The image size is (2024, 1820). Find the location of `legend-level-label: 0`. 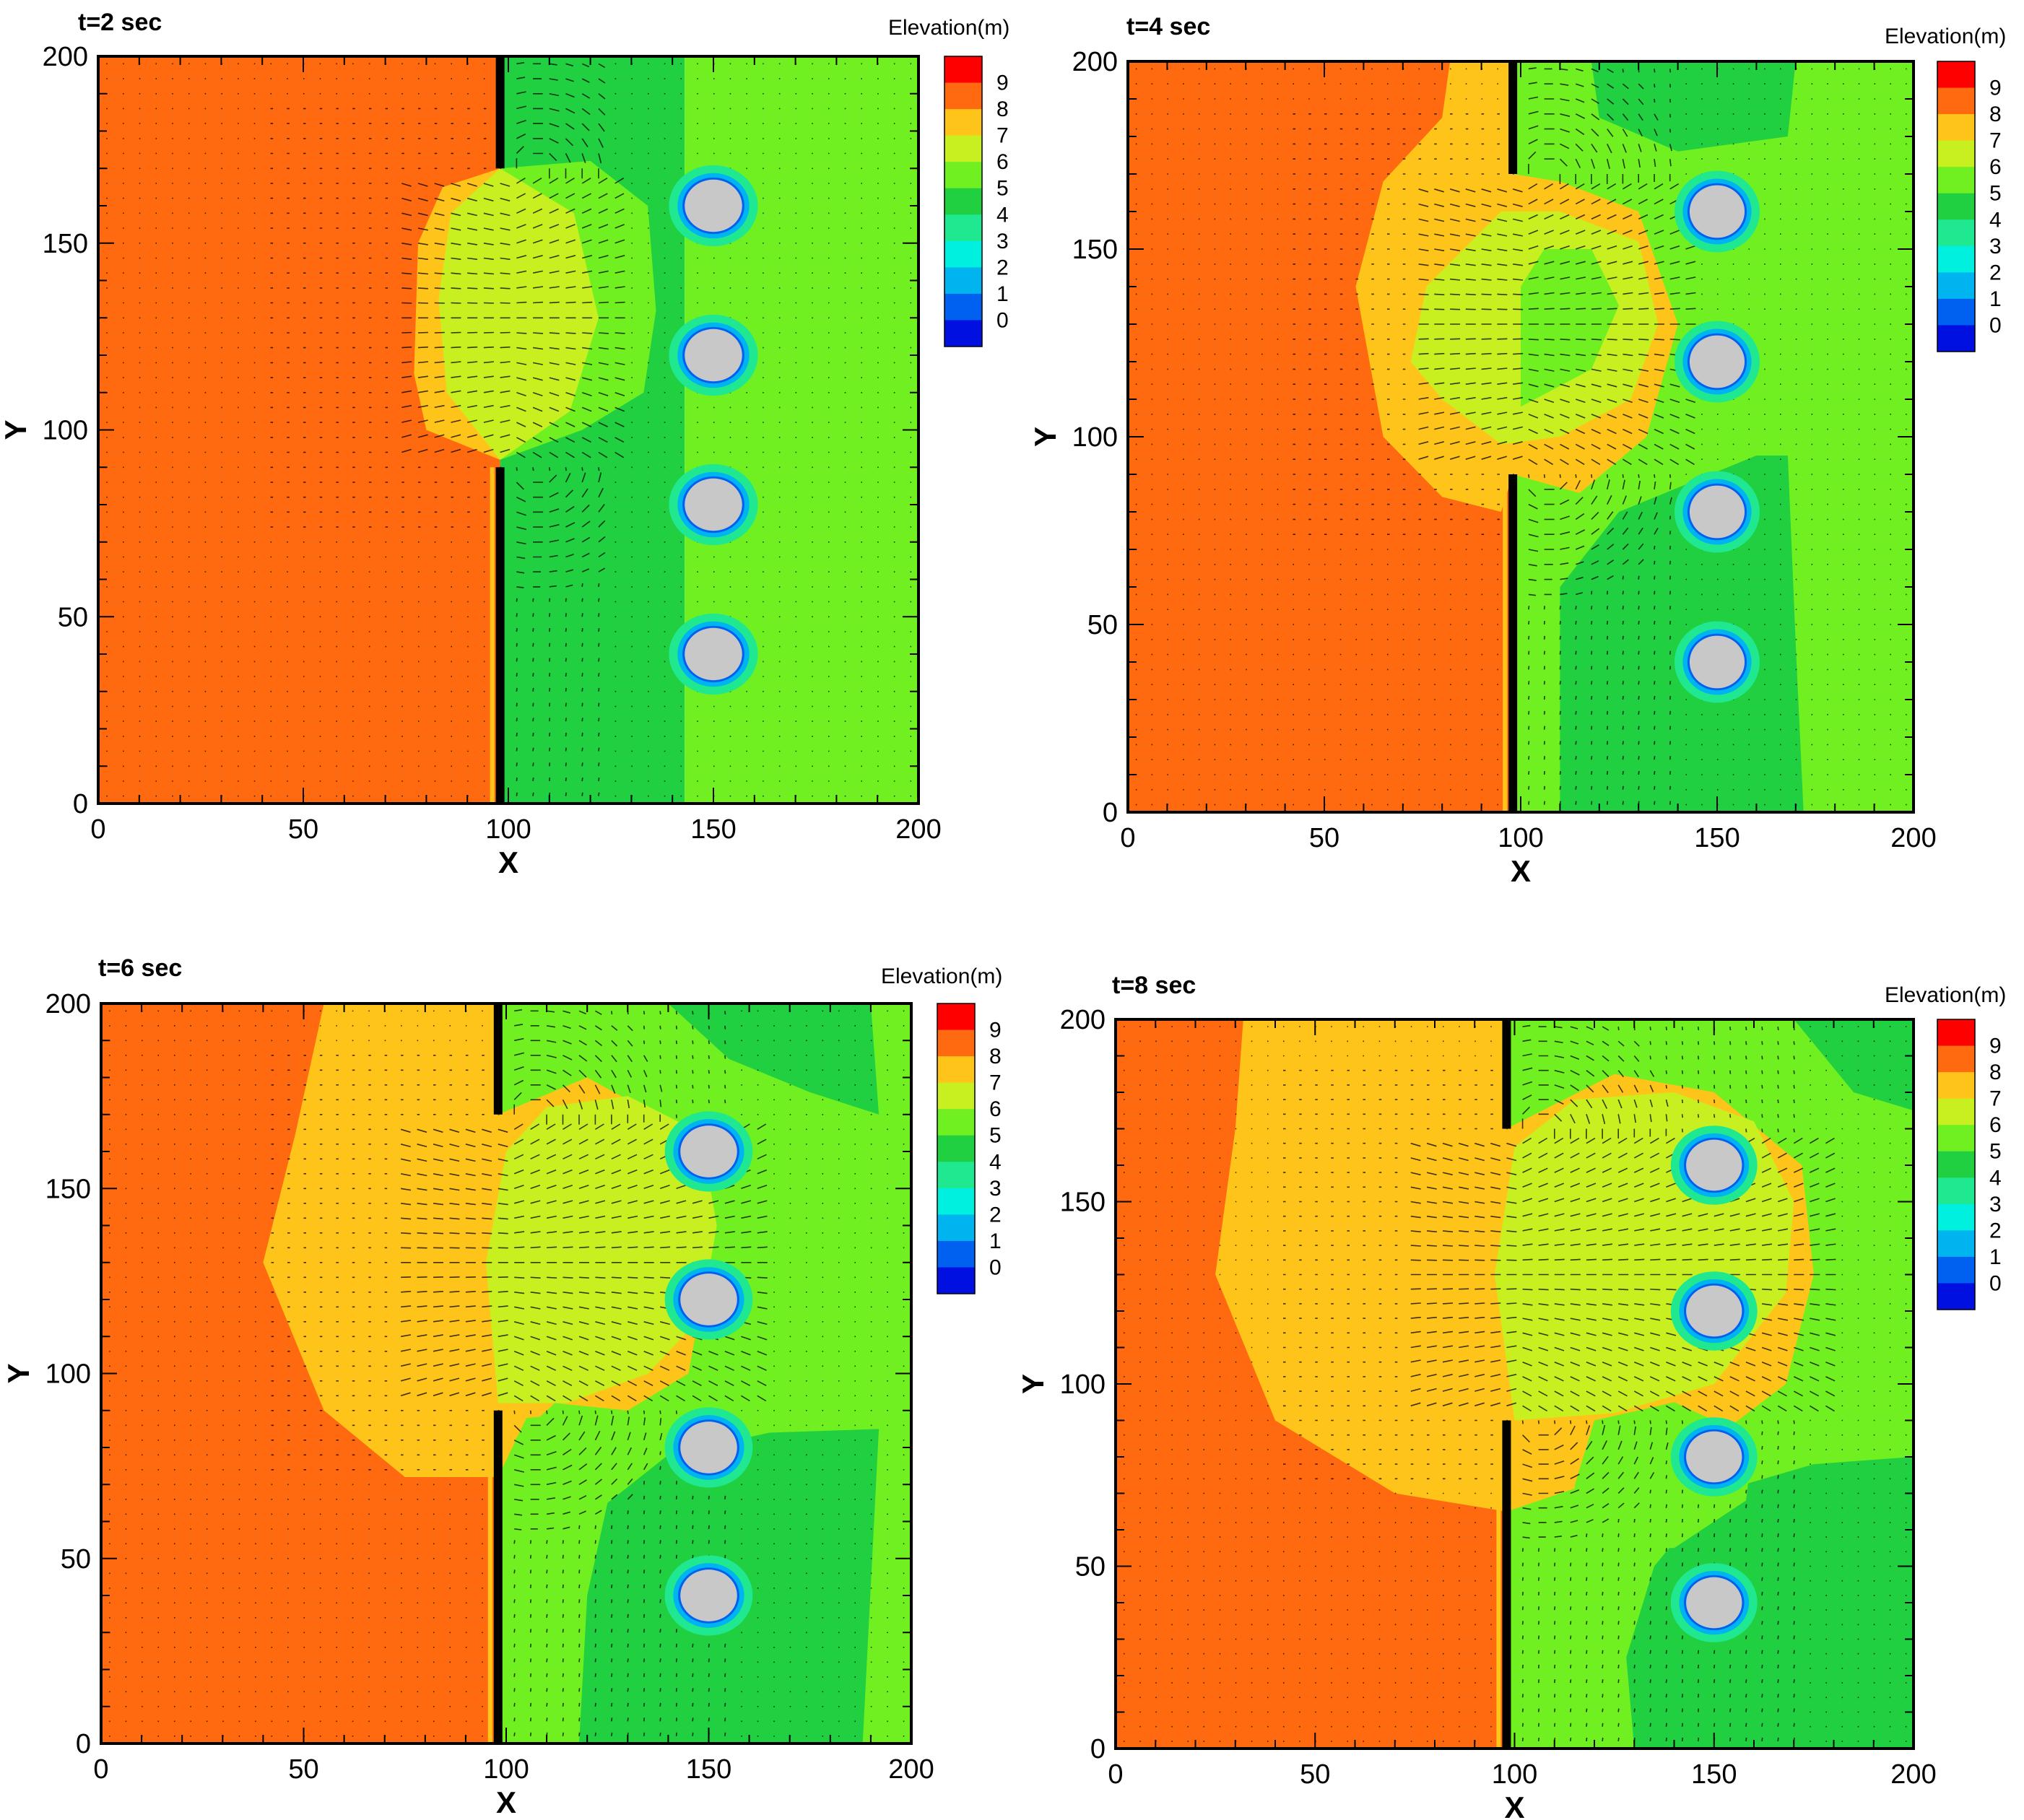

legend-level-label: 0 is located at coordinates (1995, 1283).